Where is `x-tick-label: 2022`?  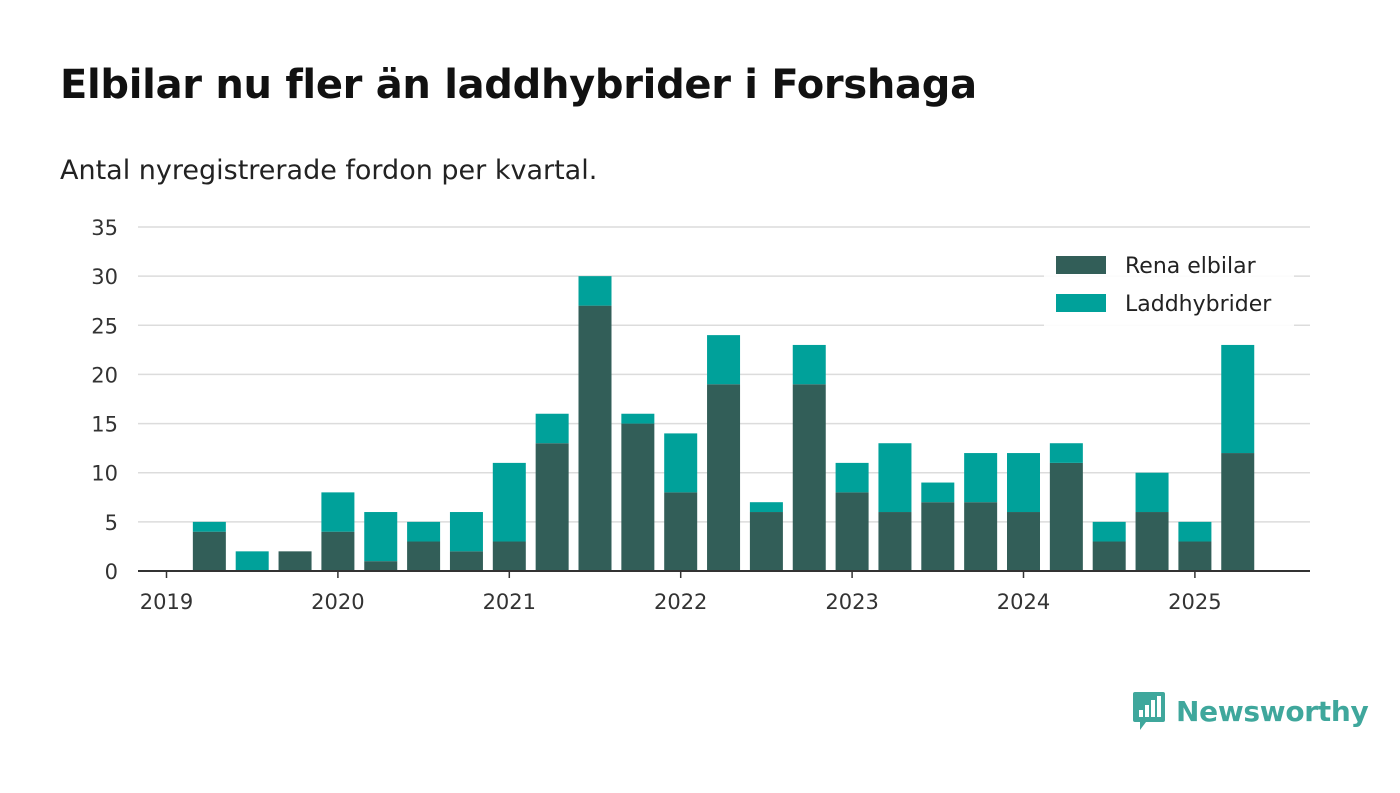
x-tick-label: 2022 is located at coordinates (680, 602).